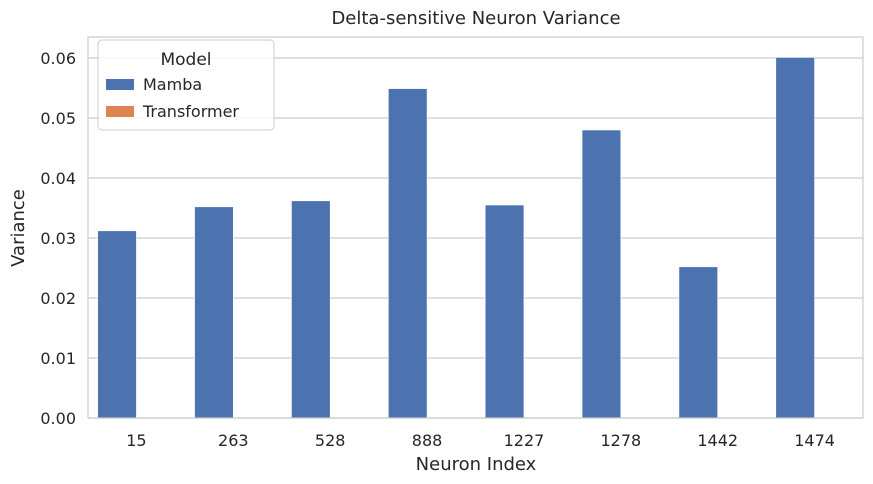  Describe the element at coordinates (58, 118) in the screenshot. I see `y-tick-label: 0.05` at that location.